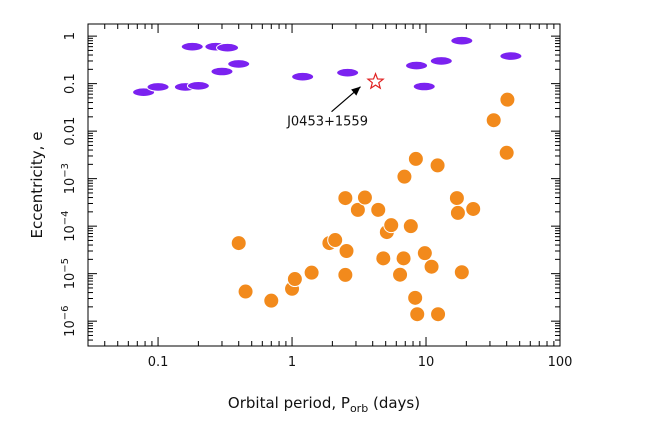 The height and width of the screenshot is (424, 653). What do you see at coordinates (65, 170) in the screenshot?
I see `y-tick-label-exponent: −3` at bounding box center [65, 170].